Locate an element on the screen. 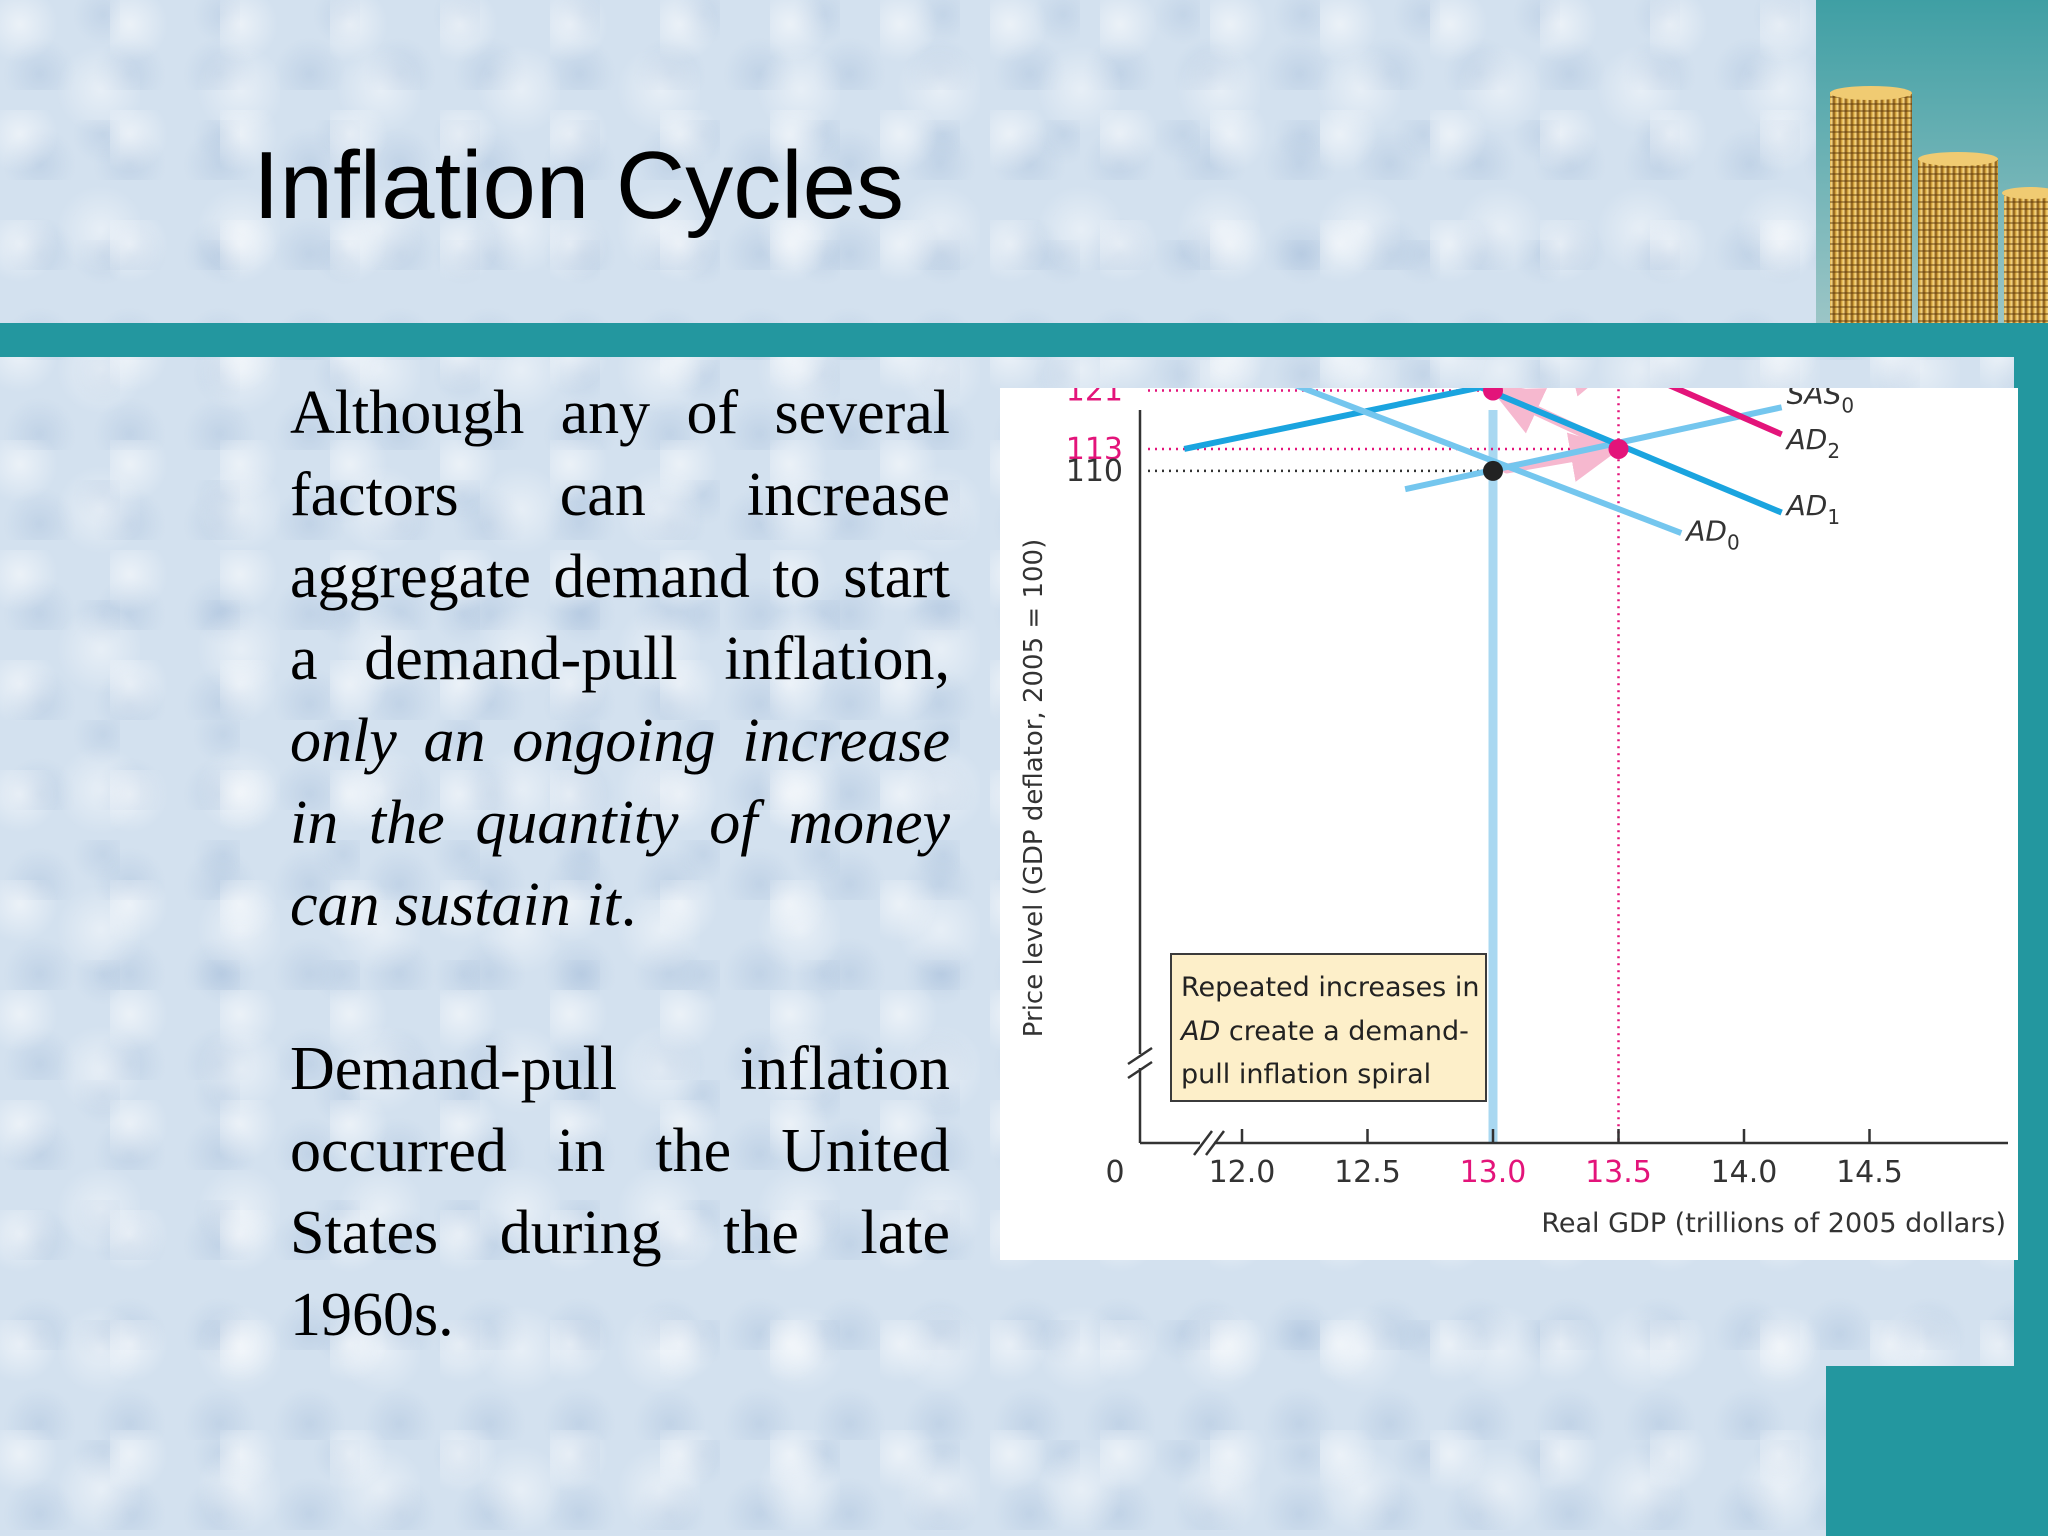 The image size is (2048, 1536). coin-stacks-image is located at coordinates (1932, 161).